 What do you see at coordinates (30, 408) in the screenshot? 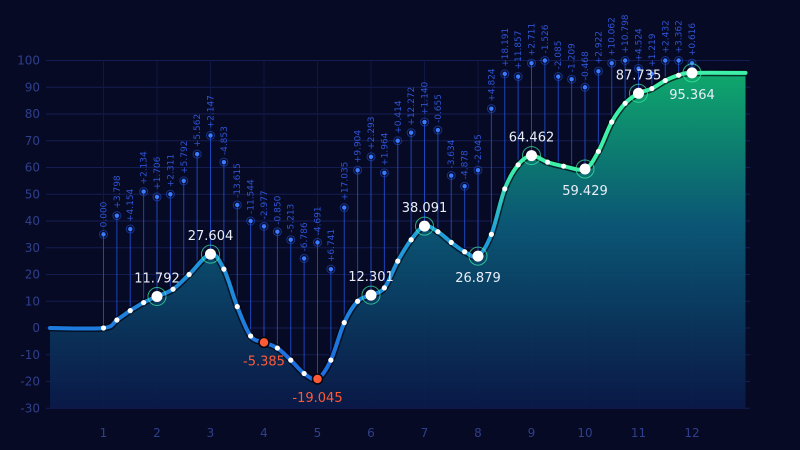
I see `y-tick-label: -30` at bounding box center [30, 408].